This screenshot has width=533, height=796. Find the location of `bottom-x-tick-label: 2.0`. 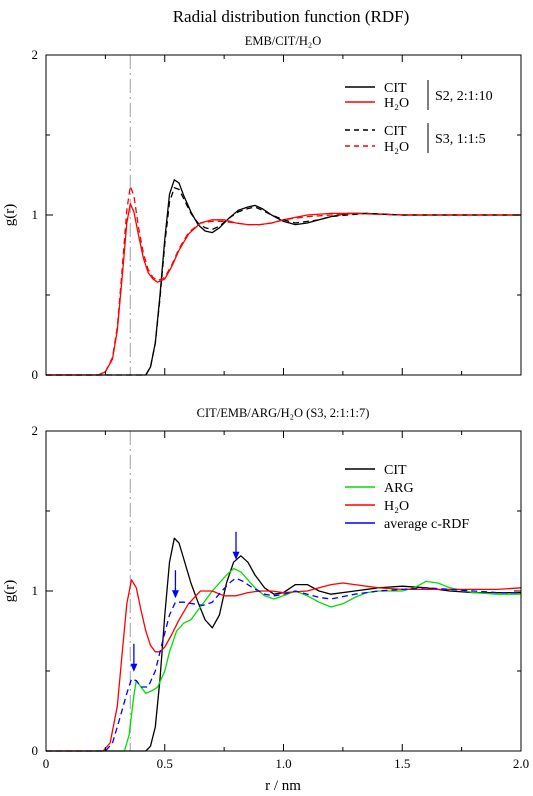

bottom-x-tick-label: 2.0 is located at coordinates (521, 763).